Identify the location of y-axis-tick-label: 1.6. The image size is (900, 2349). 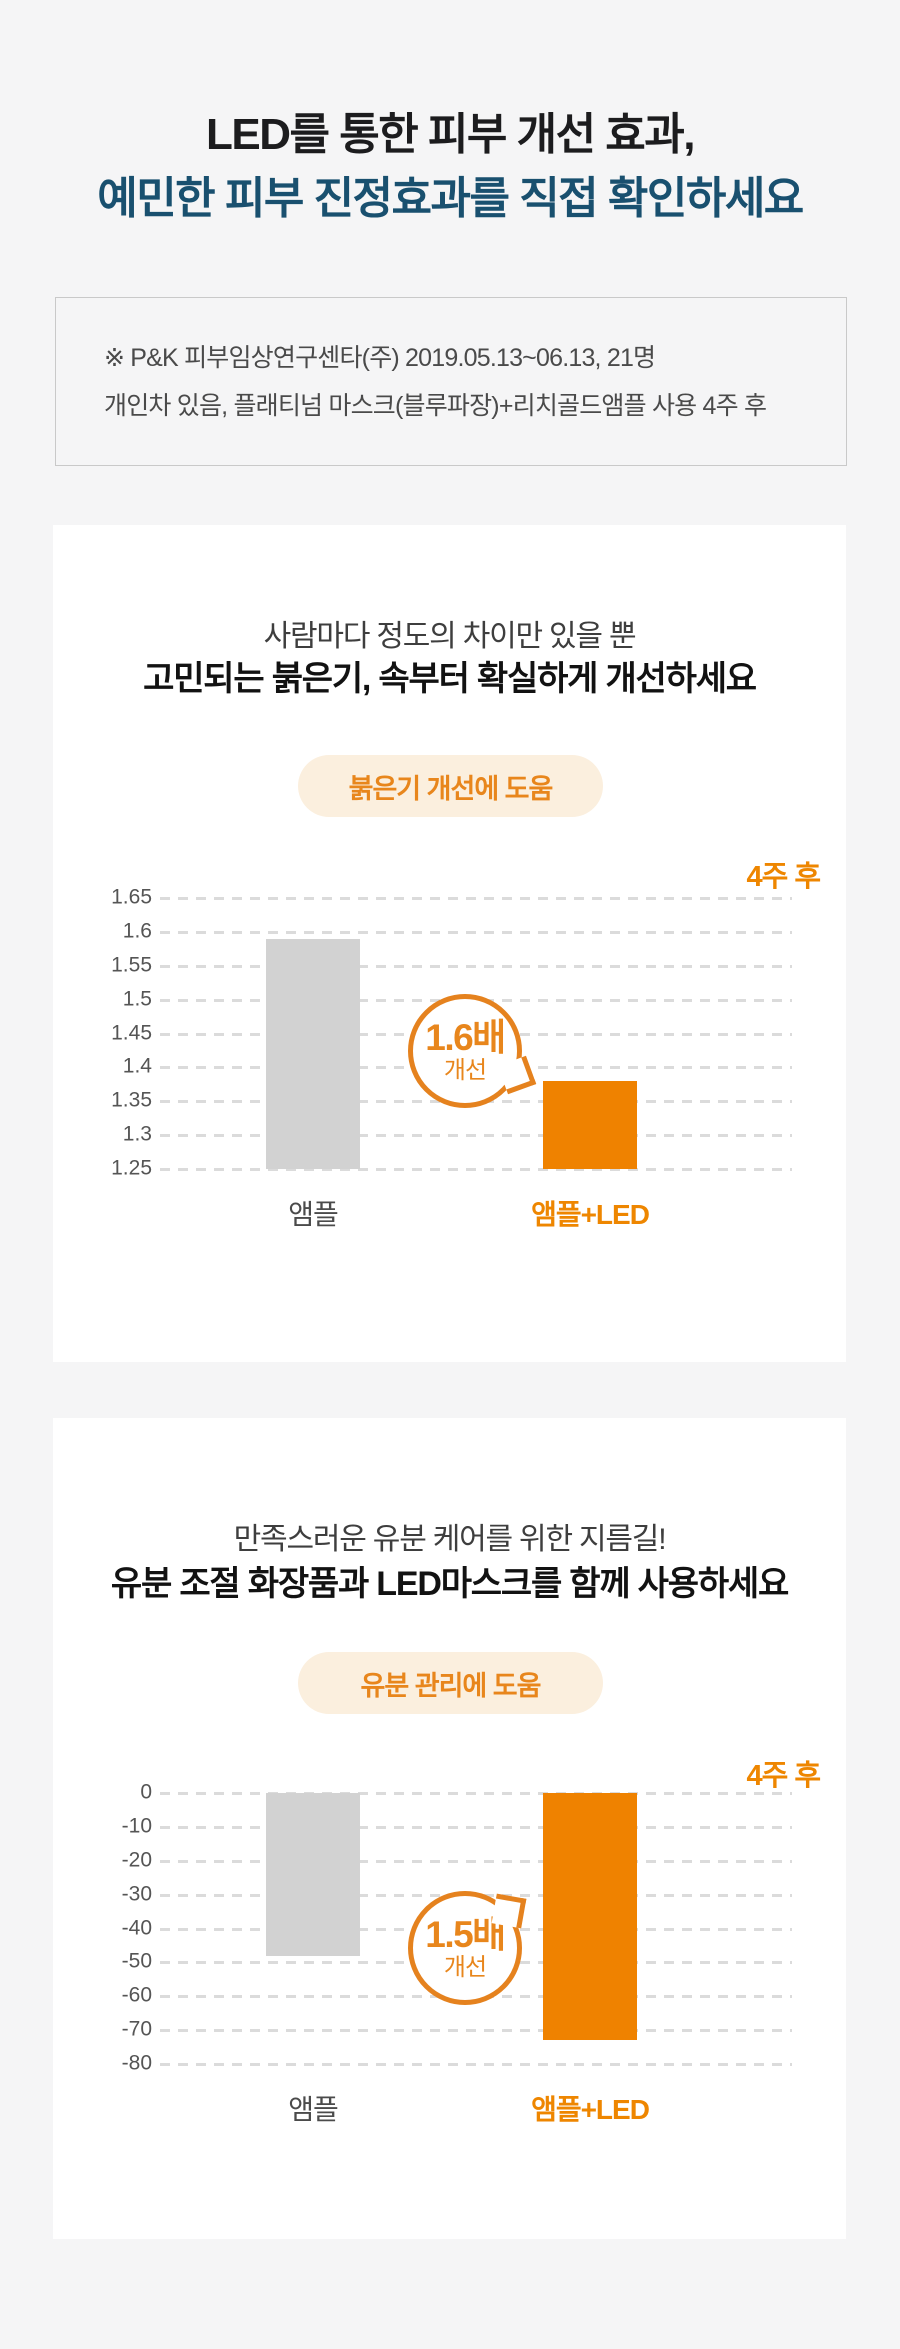
(137, 931).